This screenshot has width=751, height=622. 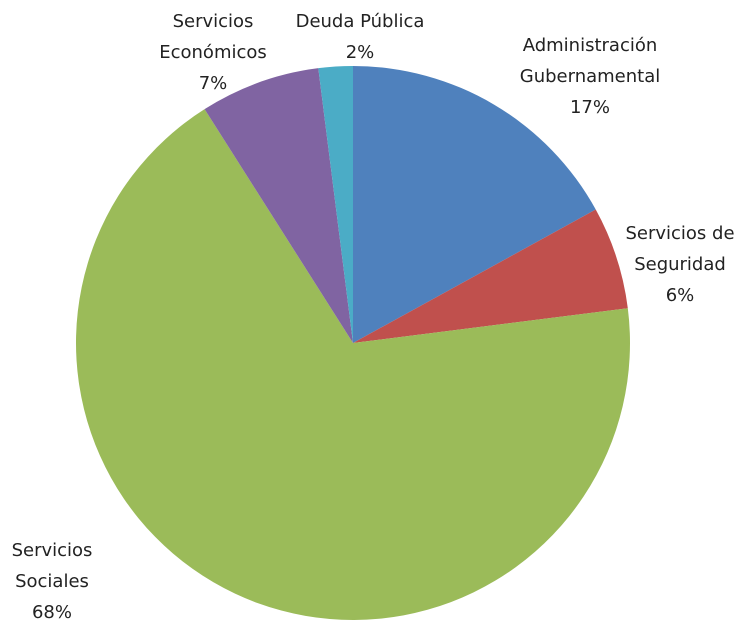 What do you see at coordinates (590, 61) in the screenshot?
I see `category-label: Administración Gubernamental` at bounding box center [590, 61].